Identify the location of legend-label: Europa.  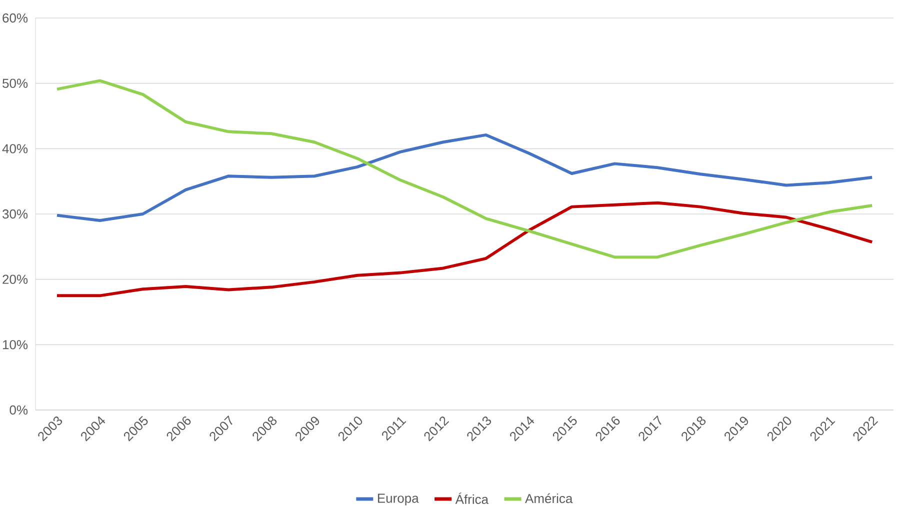
(398, 500).